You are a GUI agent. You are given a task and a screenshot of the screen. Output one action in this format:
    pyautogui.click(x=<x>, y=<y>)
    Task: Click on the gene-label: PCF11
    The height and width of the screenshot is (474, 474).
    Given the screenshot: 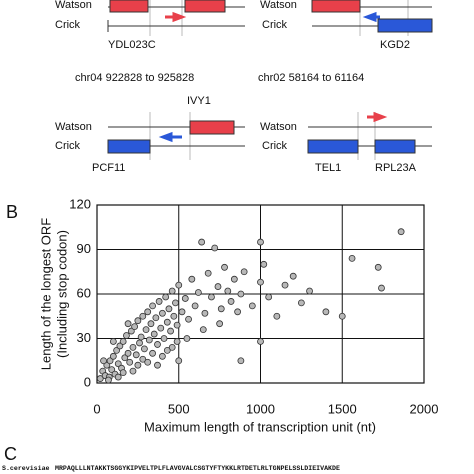 What is the action you would take?
    pyautogui.click(x=108, y=168)
    